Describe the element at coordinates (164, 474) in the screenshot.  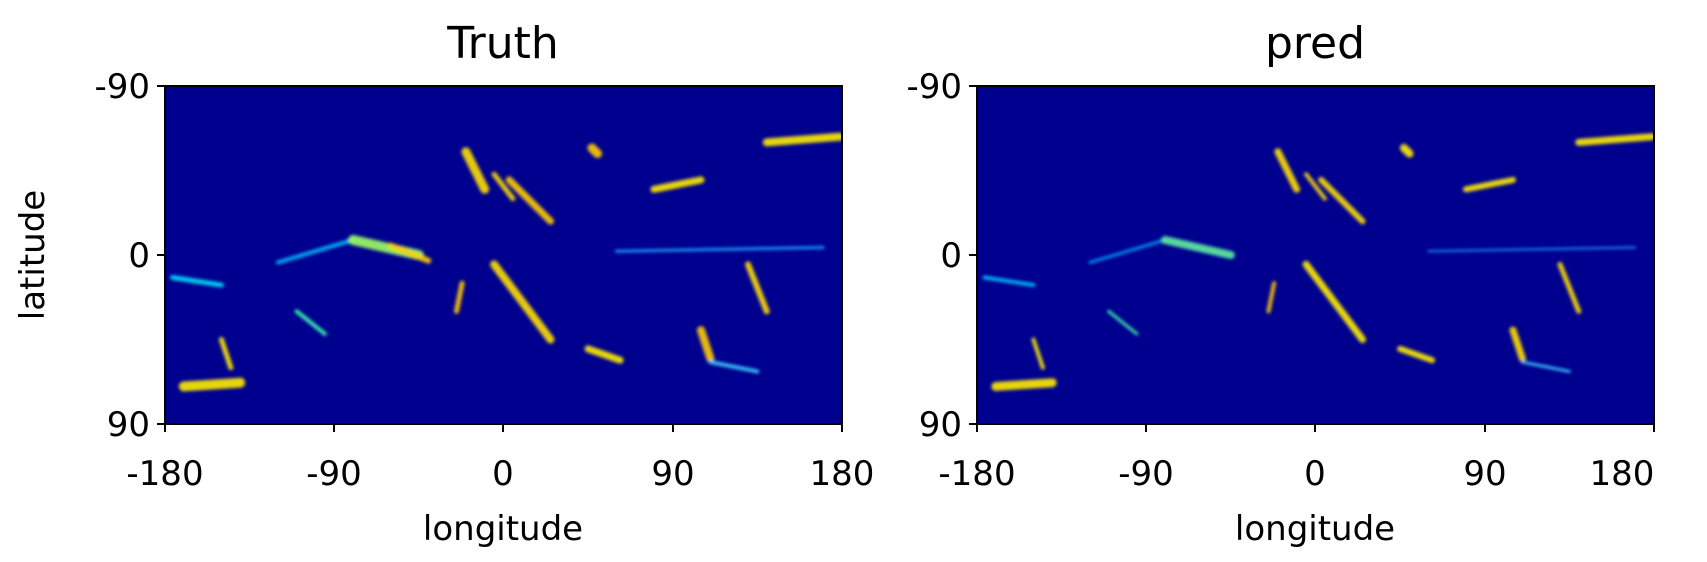
I see `truth-xtick-label: -180` at that location.